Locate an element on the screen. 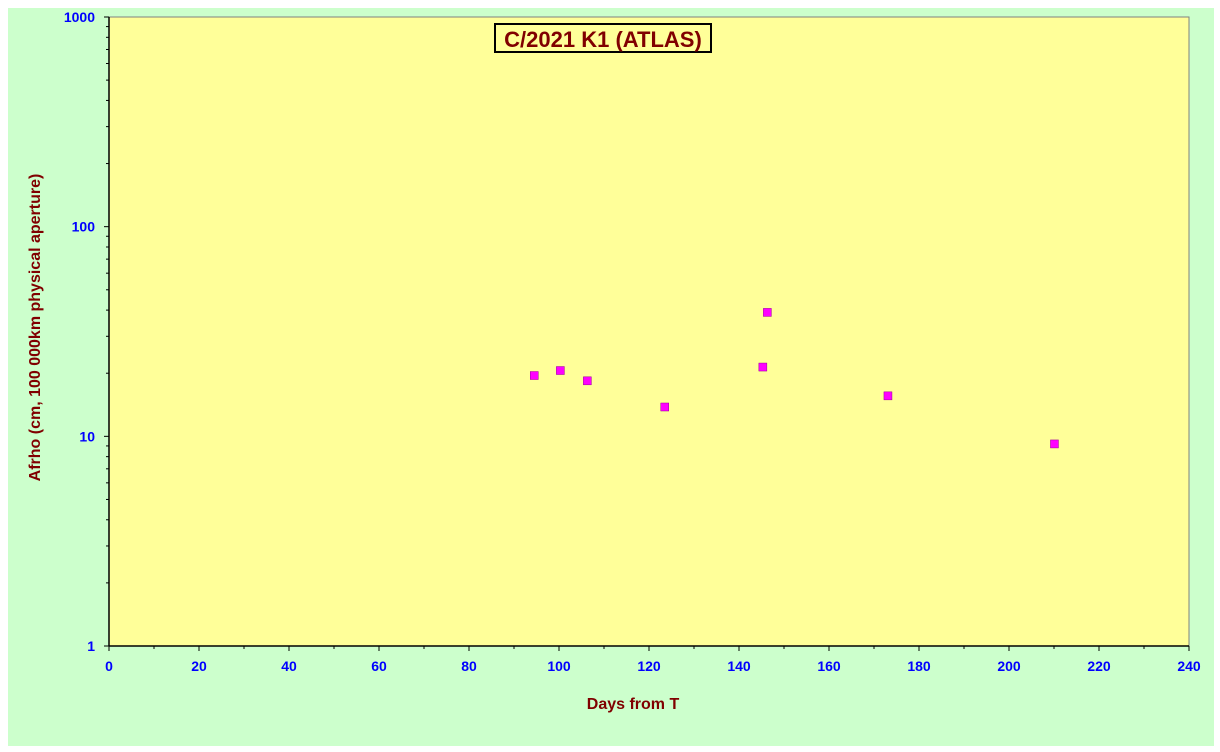  x-tick-label: 160 is located at coordinates (829, 666).